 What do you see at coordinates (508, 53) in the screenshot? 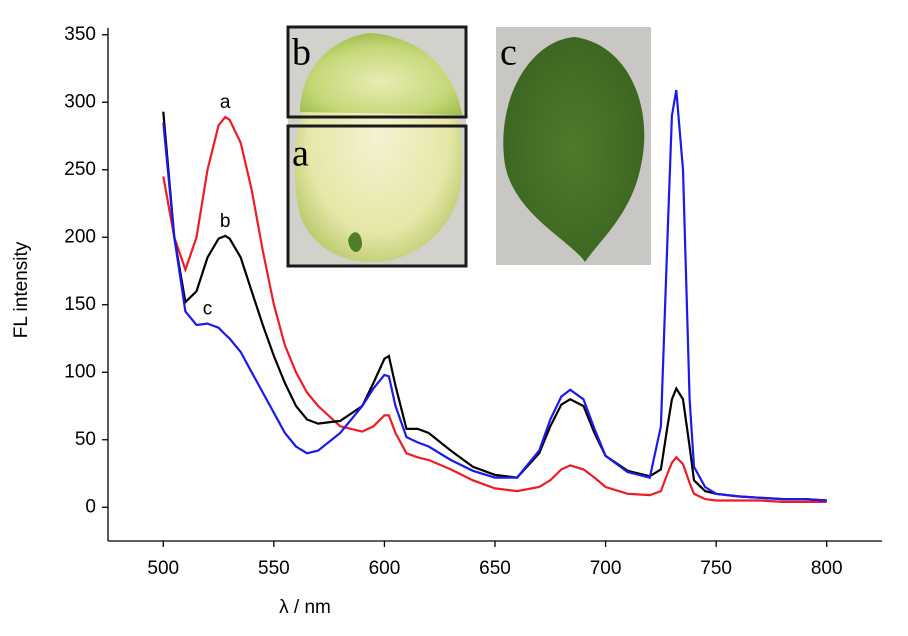
I see `inset-label: c` at bounding box center [508, 53].